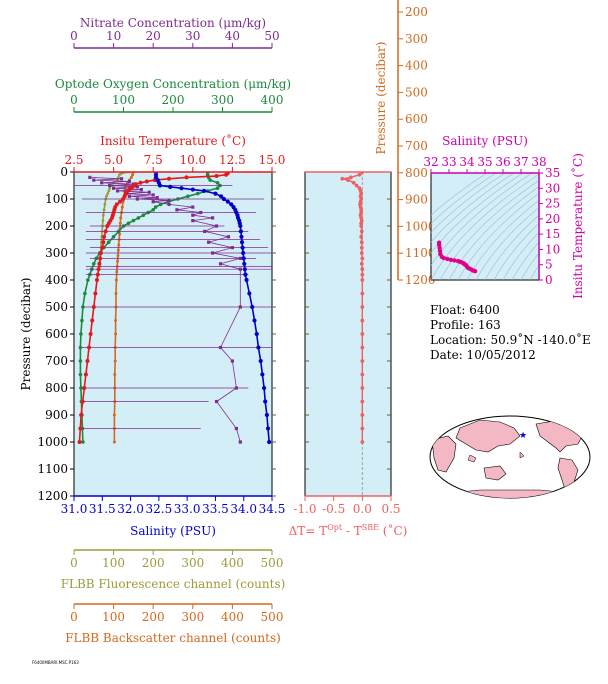  What do you see at coordinates (173, 140) in the screenshot?
I see `temperature-axis-title: Insitu Temperature (˚C)` at bounding box center [173, 140].